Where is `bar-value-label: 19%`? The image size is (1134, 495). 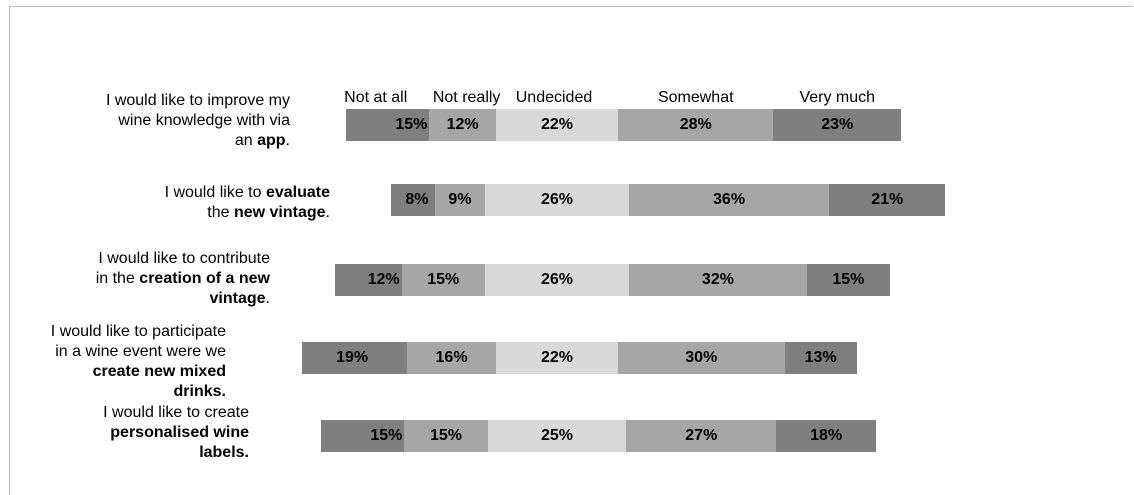 bar-value-label: 19% is located at coordinates (352, 357).